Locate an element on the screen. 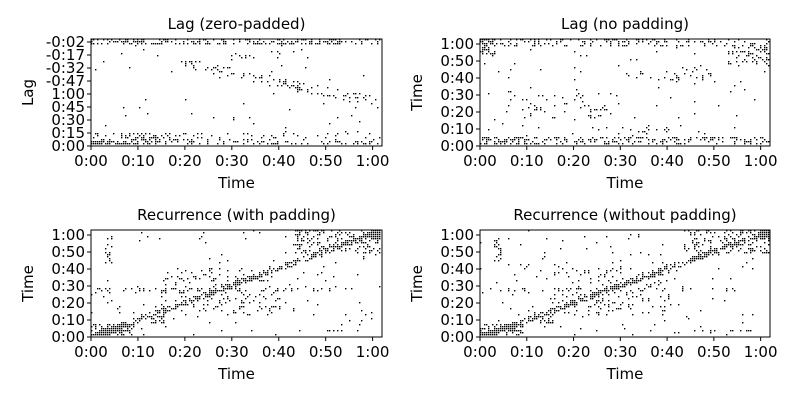  y-tick-label: 0:15 is located at coordinates (68, 133).